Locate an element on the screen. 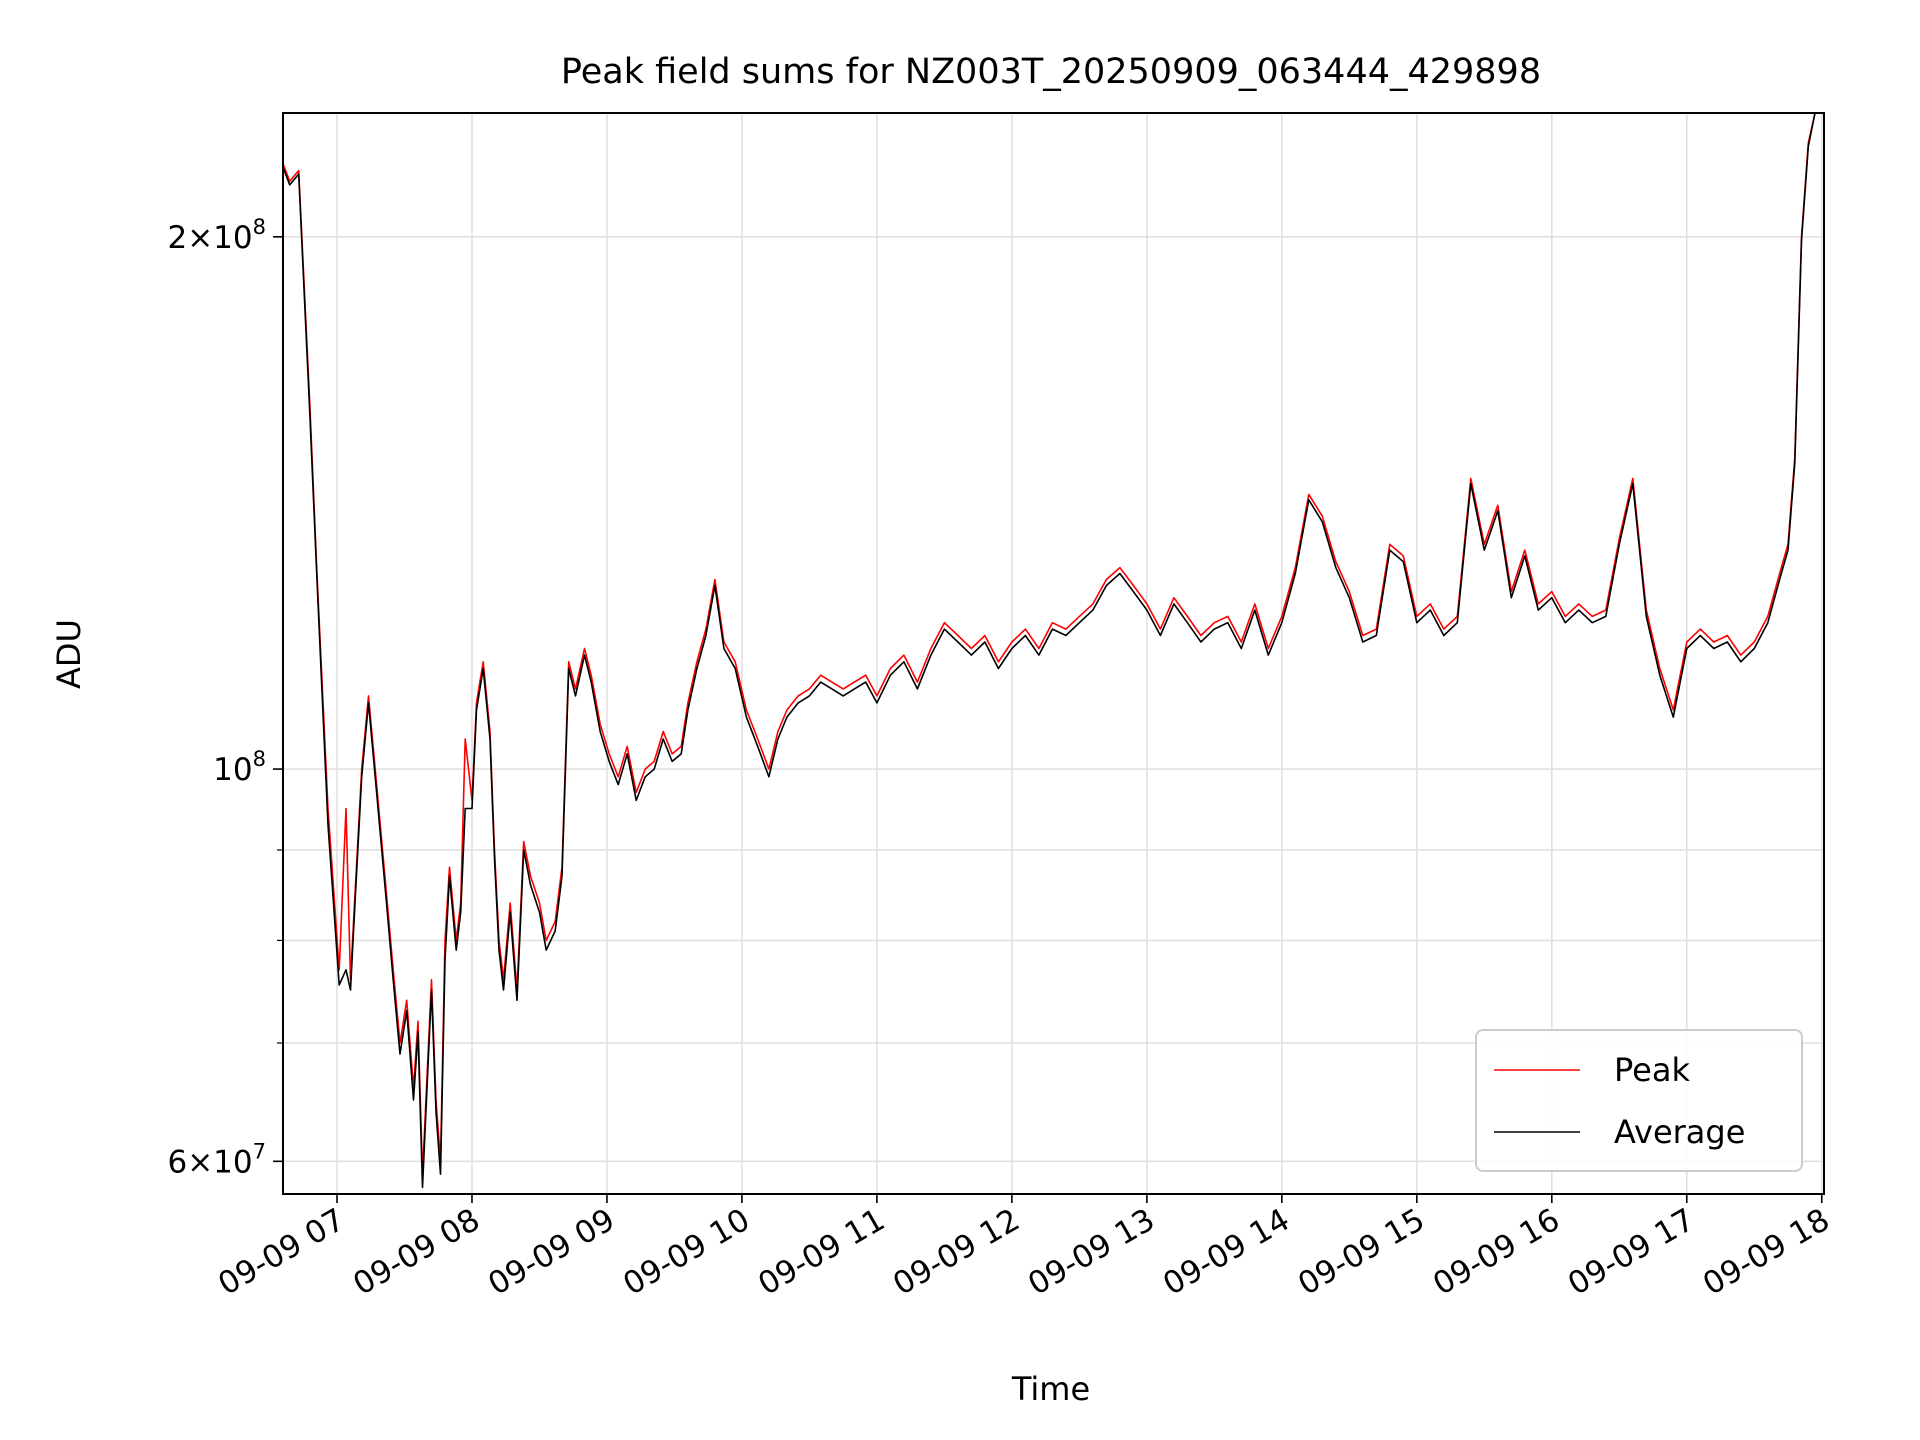 This screenshot has height=1440, width=1920. y-tick-mantissa: 2× is located at coordinates (190, 238).